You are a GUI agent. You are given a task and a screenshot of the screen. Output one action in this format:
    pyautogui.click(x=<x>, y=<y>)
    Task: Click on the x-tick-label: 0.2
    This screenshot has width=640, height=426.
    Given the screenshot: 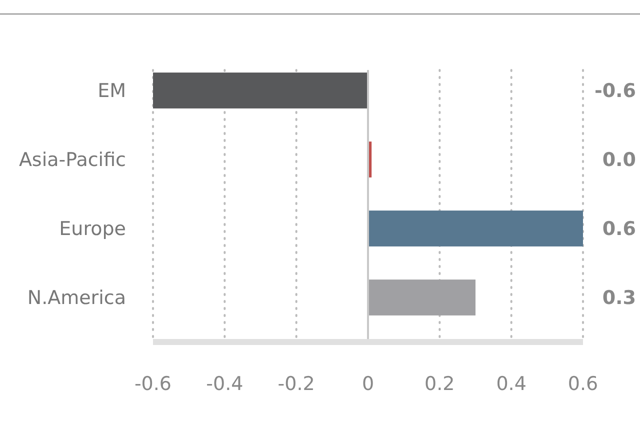 What is the action you would take?
    pyautogui.click(x=439, y=384)
    